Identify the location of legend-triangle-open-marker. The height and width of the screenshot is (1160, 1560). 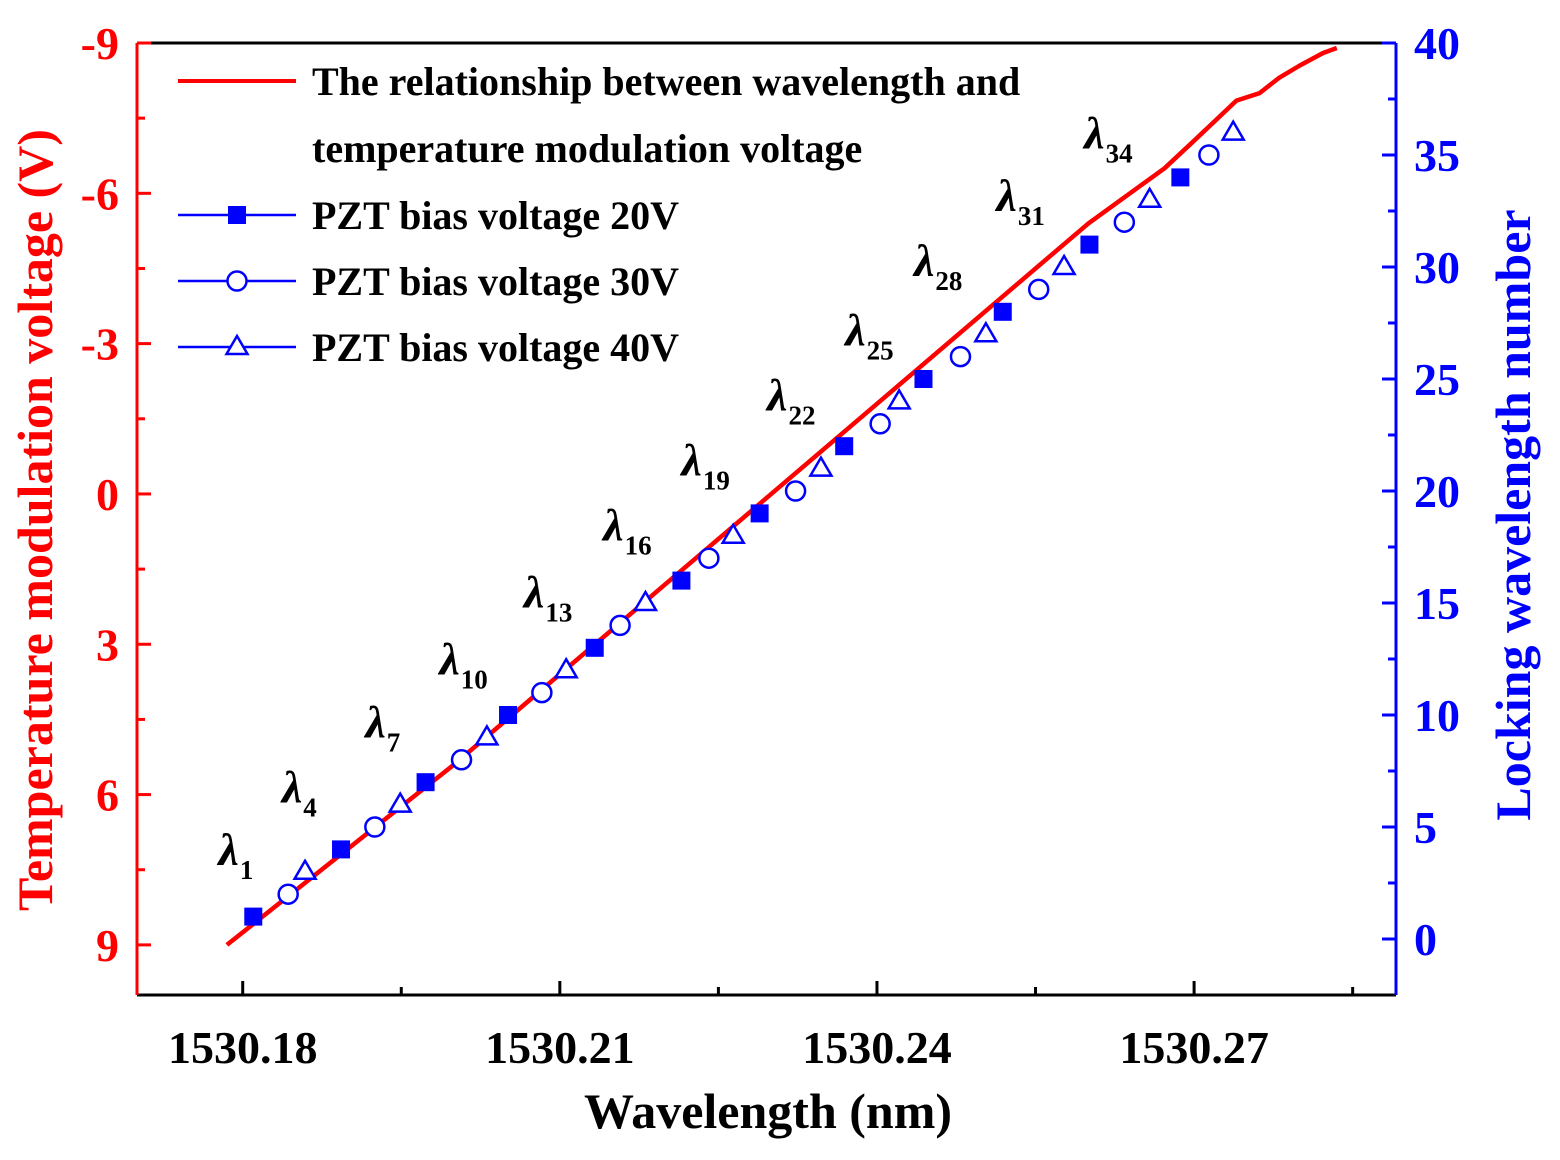
(237, 344).